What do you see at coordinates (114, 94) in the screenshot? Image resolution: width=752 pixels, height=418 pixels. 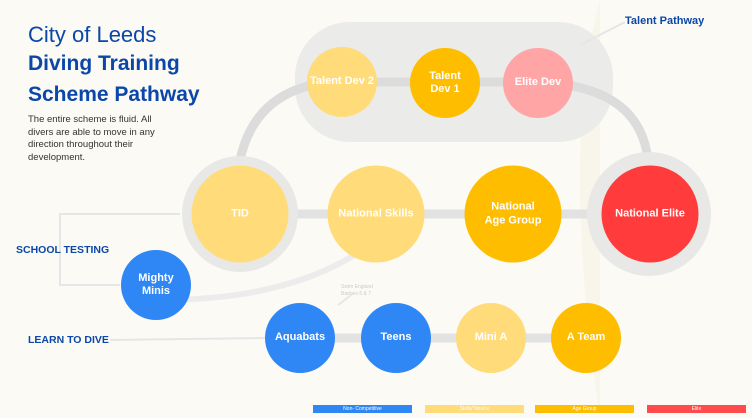 I see `title-line-3: Scheme Pathway` at bounding box center [114, 94].